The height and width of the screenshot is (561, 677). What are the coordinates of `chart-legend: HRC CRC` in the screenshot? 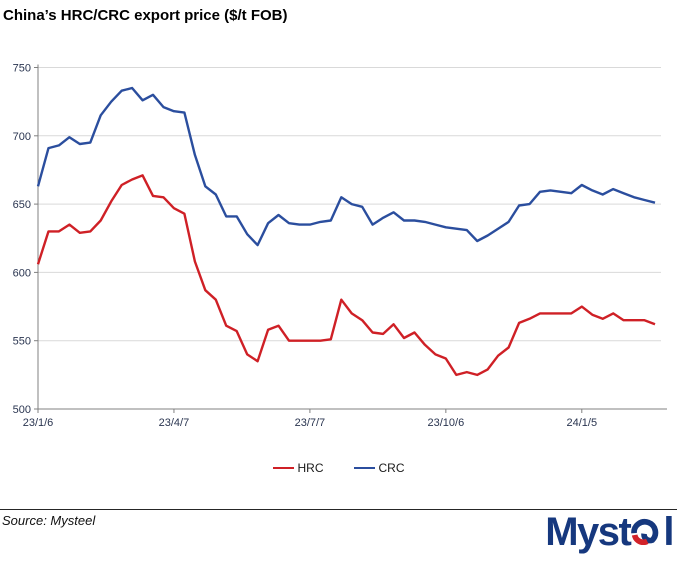 It's located at (338, 468).